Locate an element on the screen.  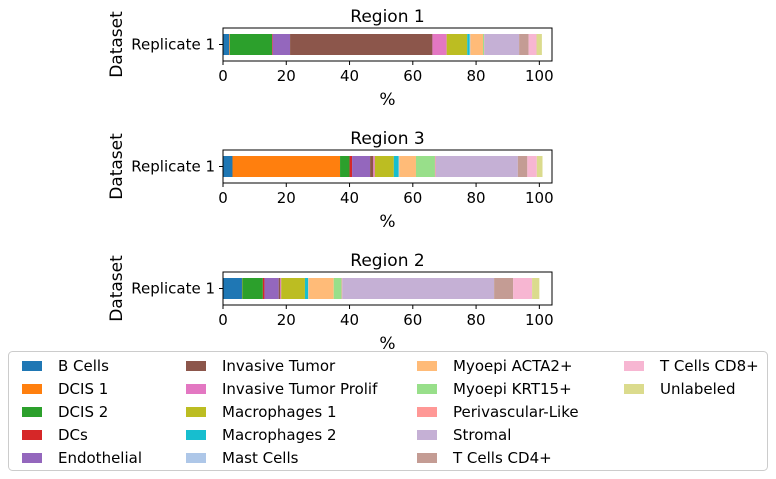
legend-swatch-mast-cells is located at coordinates (196, 458).